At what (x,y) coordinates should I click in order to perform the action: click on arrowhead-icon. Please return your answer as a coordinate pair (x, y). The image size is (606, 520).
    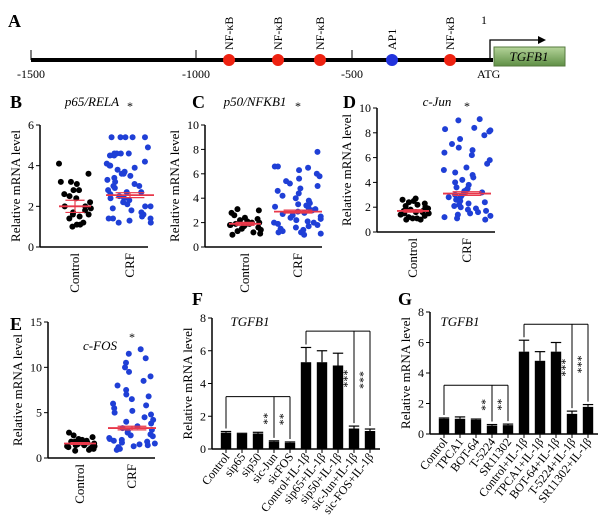
    Looking at the image, I should click on (542, 40).